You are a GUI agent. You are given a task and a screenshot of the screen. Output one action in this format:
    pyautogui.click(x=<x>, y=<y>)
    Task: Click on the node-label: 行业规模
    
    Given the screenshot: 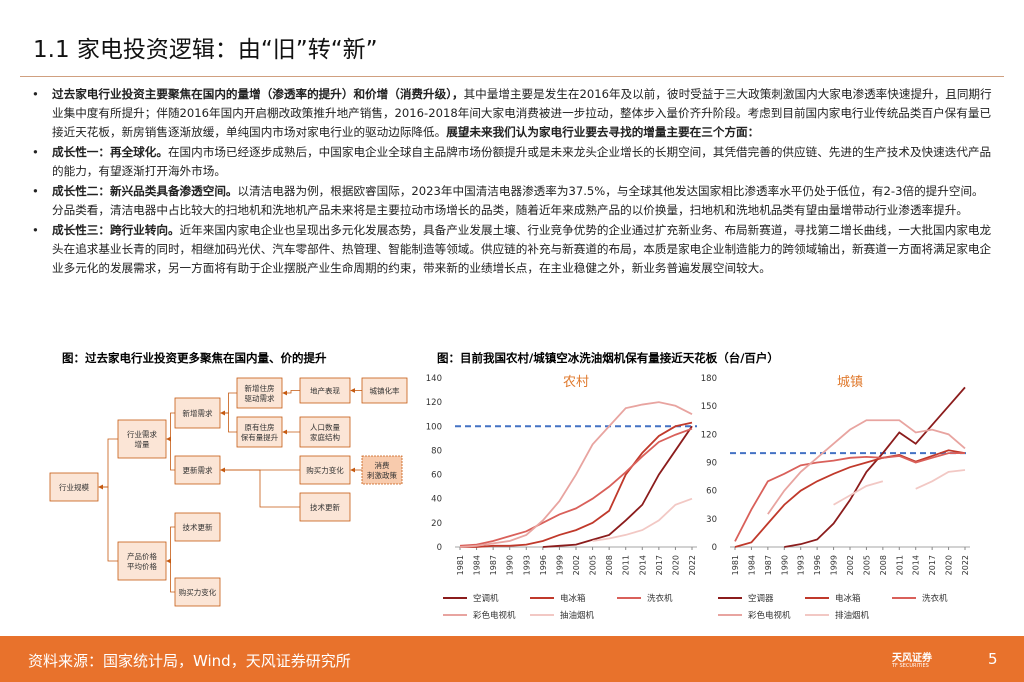 What is the action you would take?
    pyautogui.click(x=74, y=487)
    